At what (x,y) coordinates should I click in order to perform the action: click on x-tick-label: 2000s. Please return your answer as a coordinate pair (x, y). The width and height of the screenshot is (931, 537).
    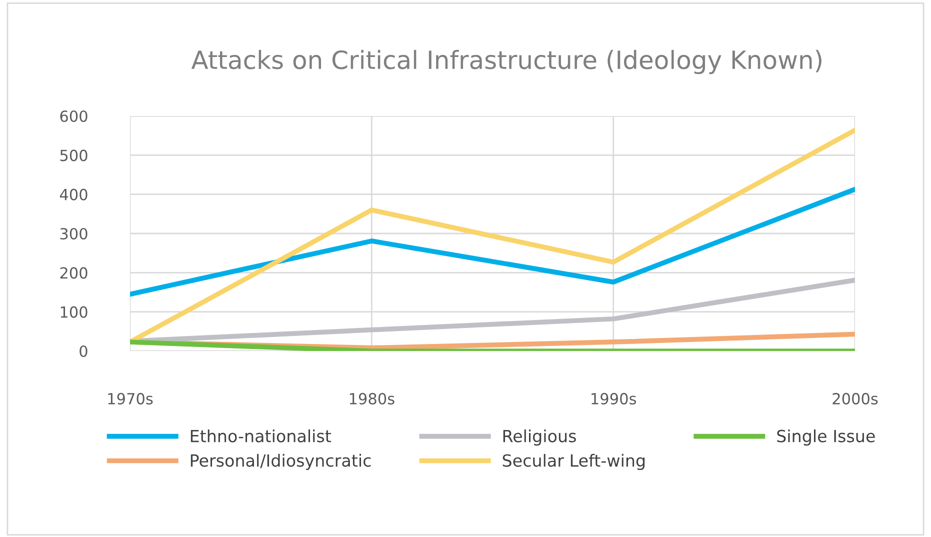
    Looking at the image, I should click on (855, 398).